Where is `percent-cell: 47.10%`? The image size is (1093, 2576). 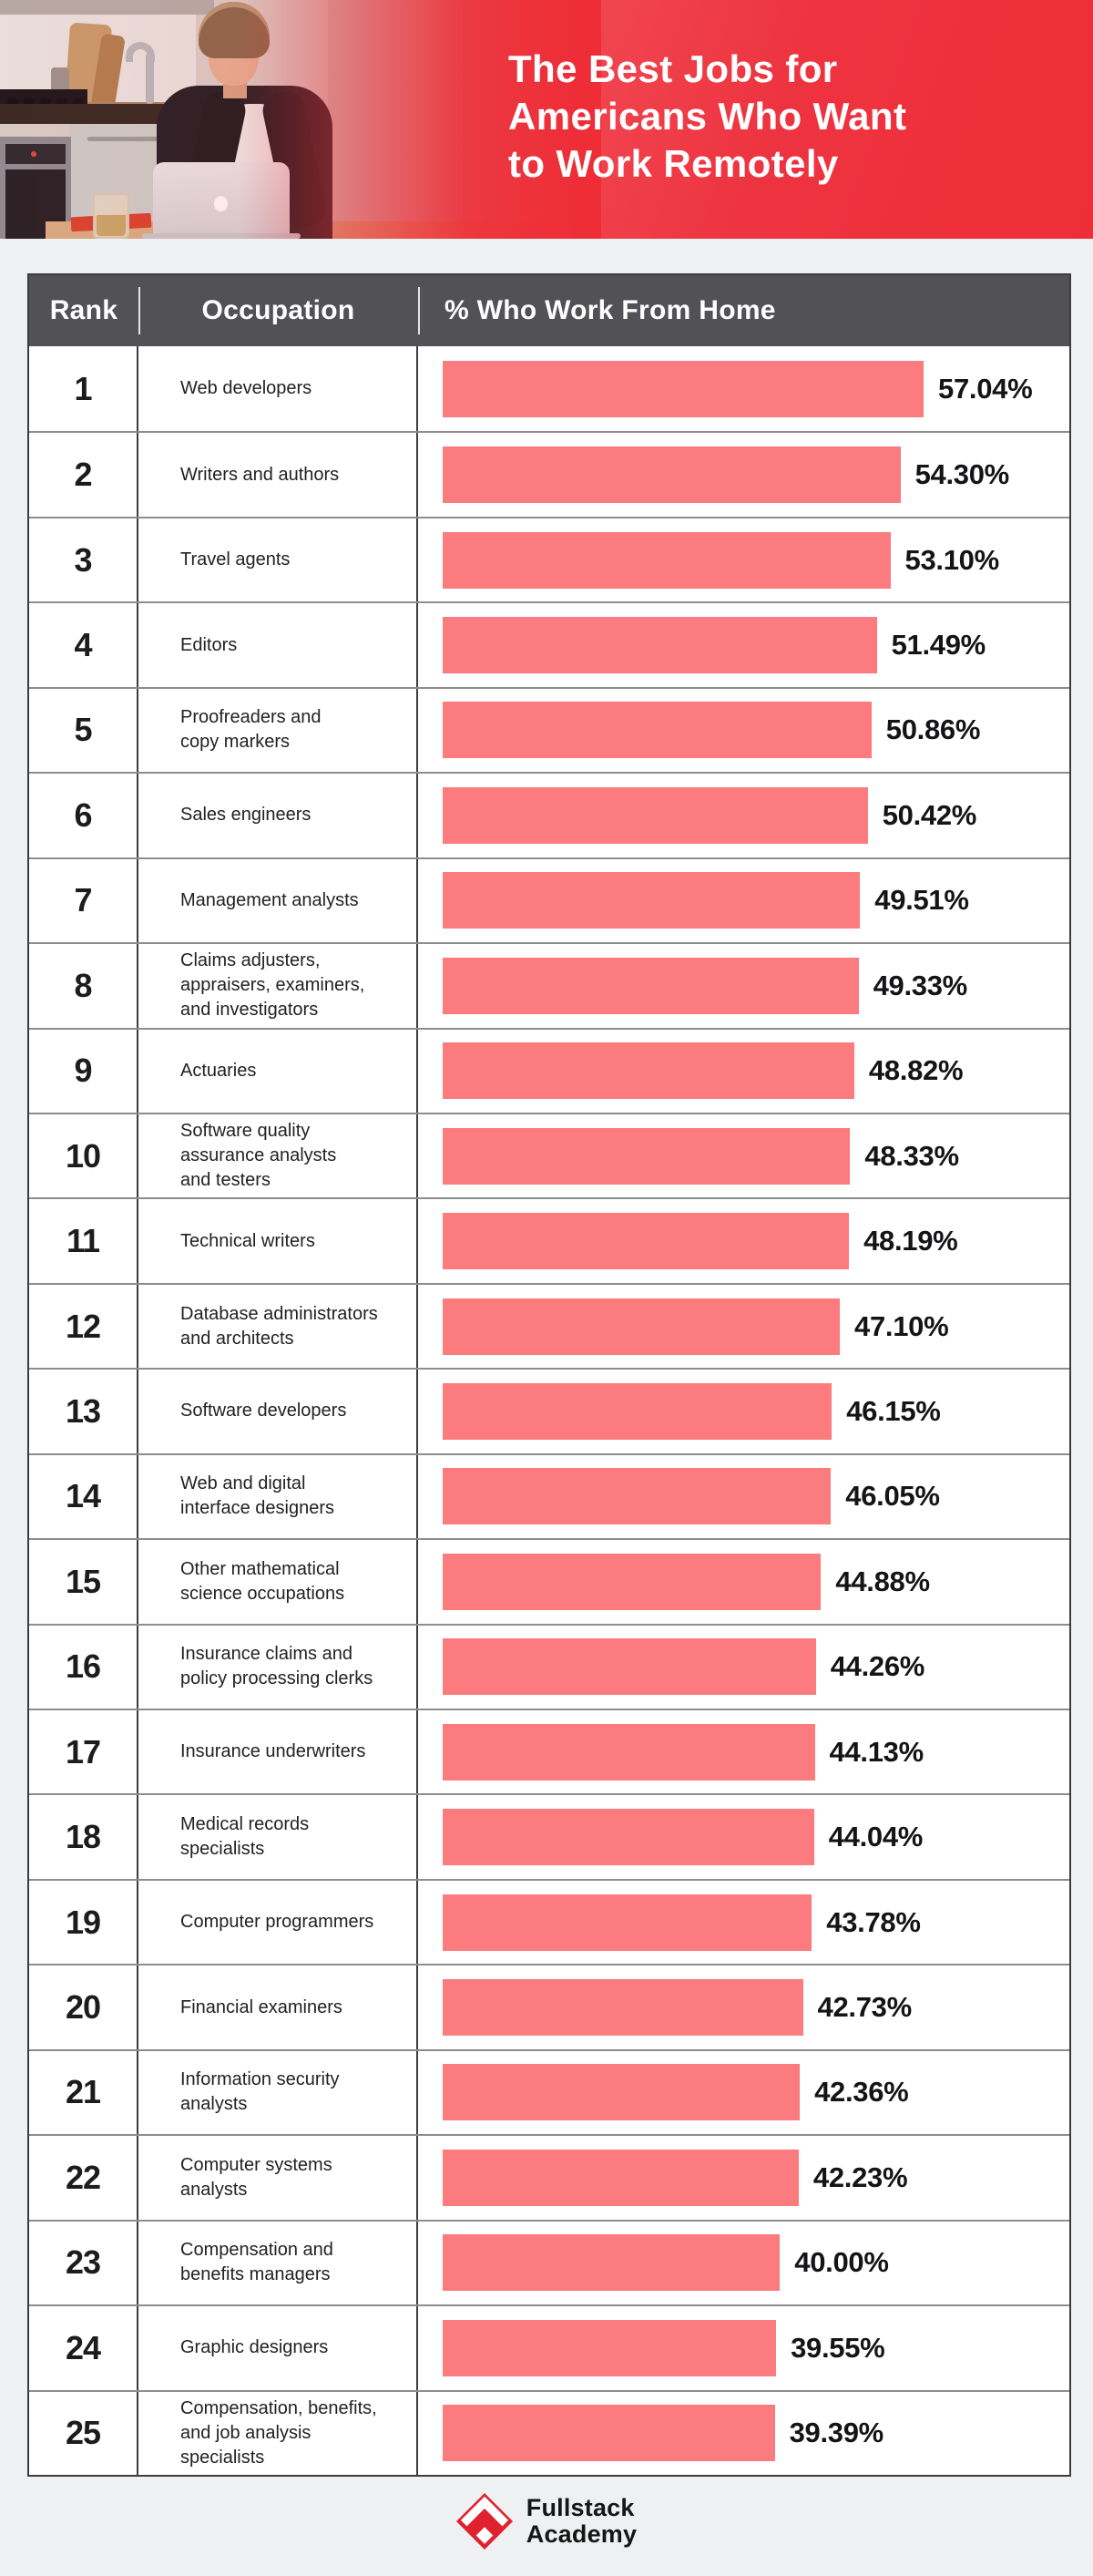
percent-cell: 47.10% is located at coordinates (744, 1326).